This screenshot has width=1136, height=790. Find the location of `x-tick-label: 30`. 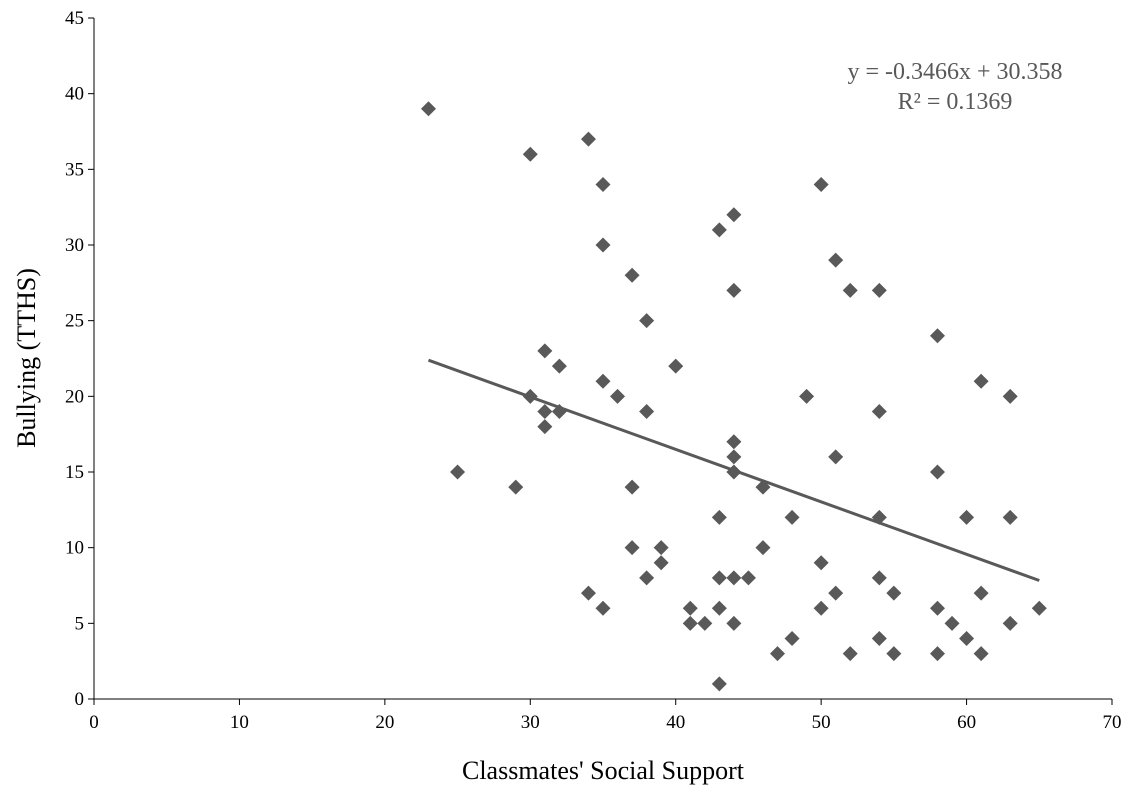

x-tick-label: 30 is located at coordinates (530, 722).